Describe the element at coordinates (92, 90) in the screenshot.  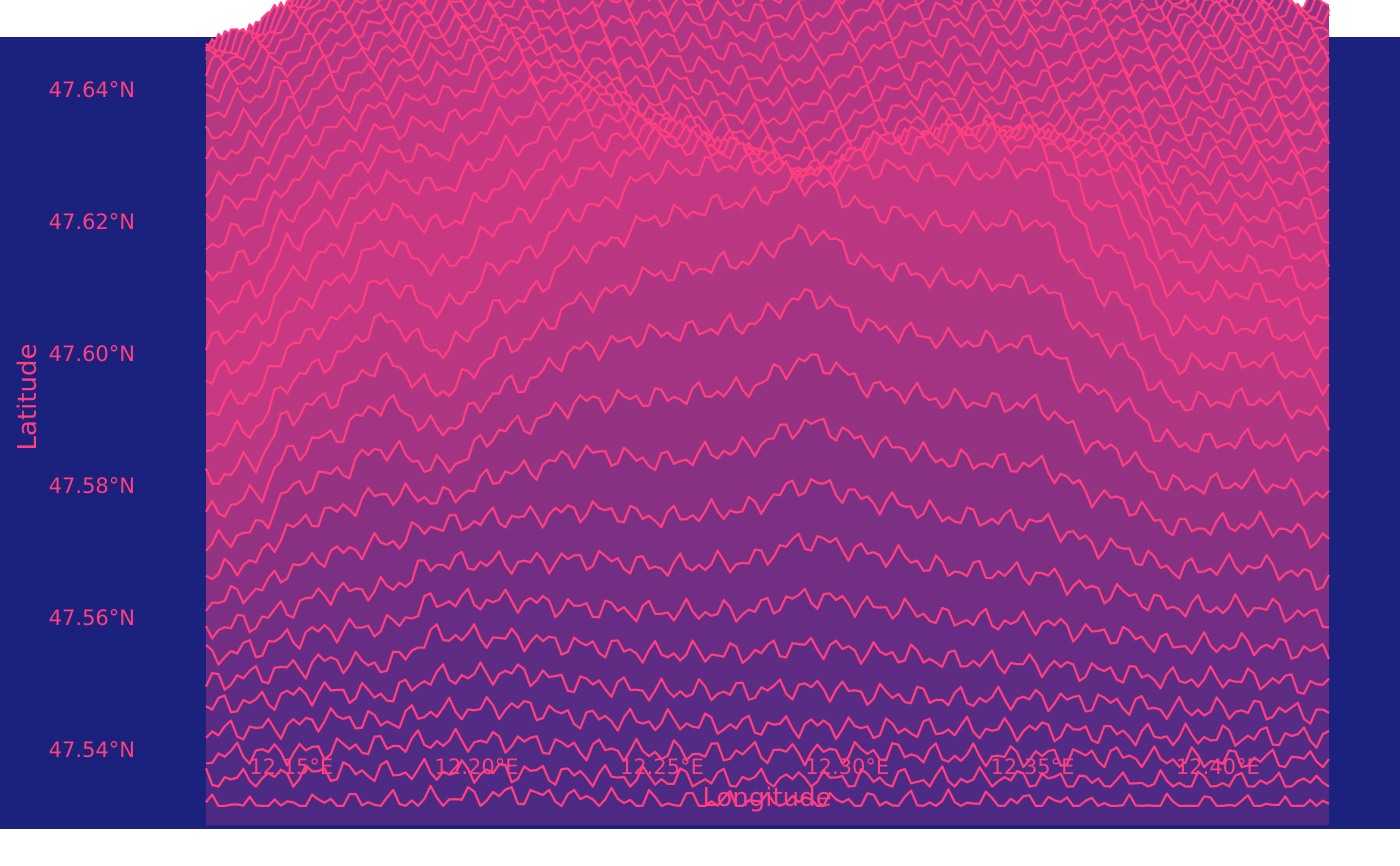
I see `y-tick-label: 47.64°N` at that location.